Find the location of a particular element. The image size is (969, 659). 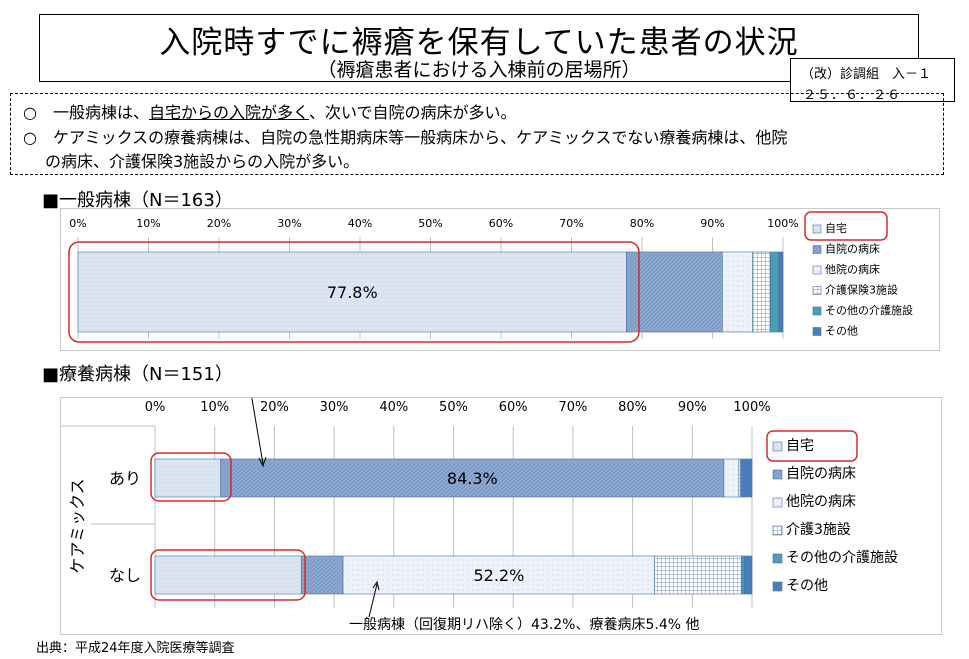

data-label: 52.2% is located at coordinates (498, 575).